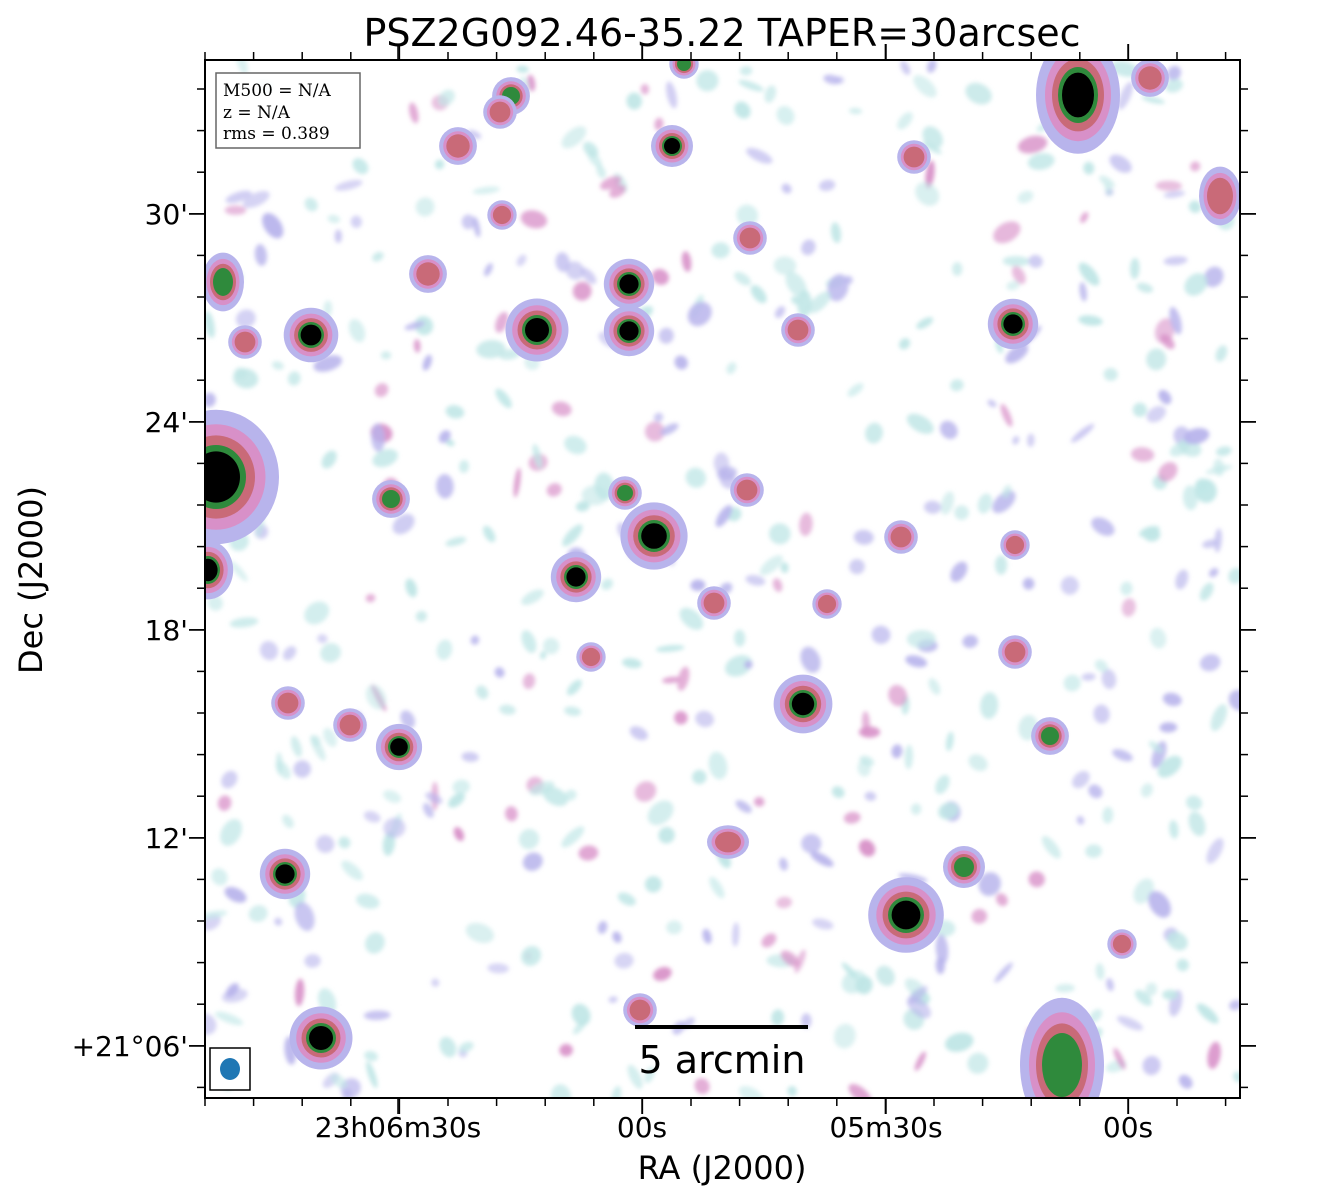  I want to click on x-axis-tick-labels: 23h06m30s 00s 05m30s 00s, so click(734, 1127).